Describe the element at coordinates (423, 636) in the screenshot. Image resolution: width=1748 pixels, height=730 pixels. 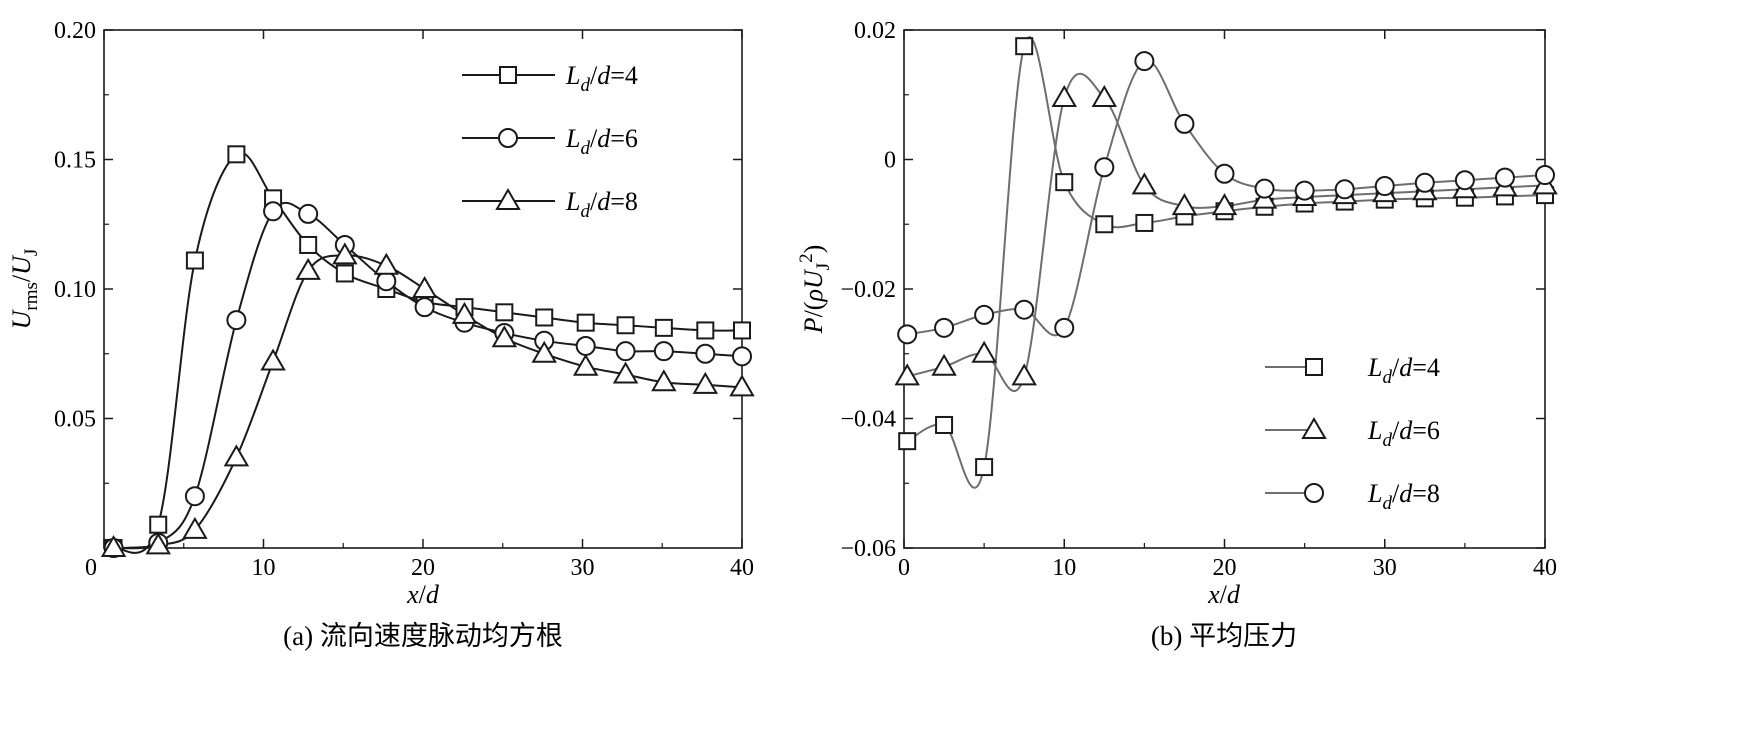
I see `caption-a: (a) 流向速度脉动均方根` at that location.